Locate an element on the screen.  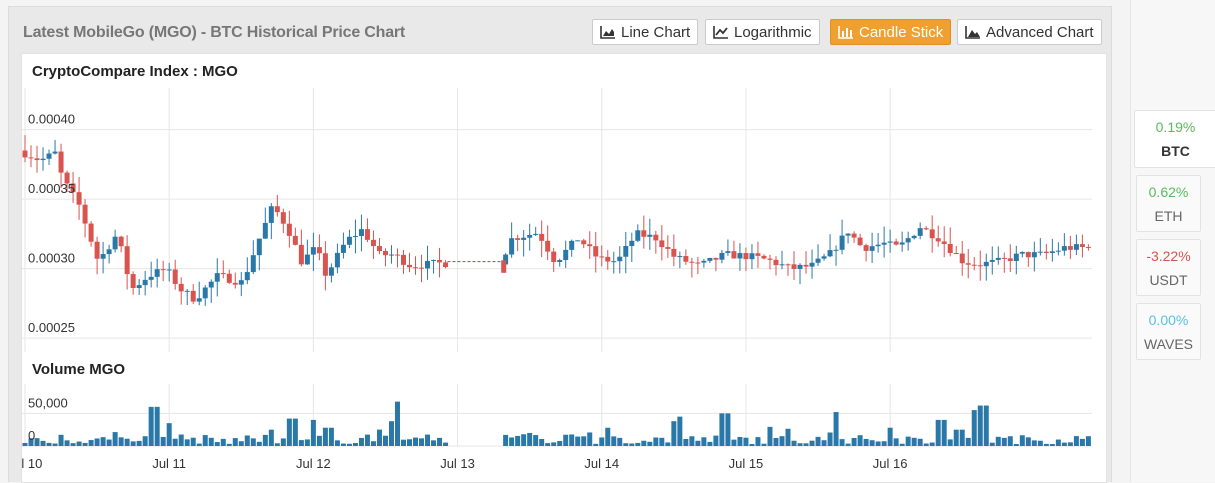
line-chart-button: Line Chart is located at coordinates (645, 32).